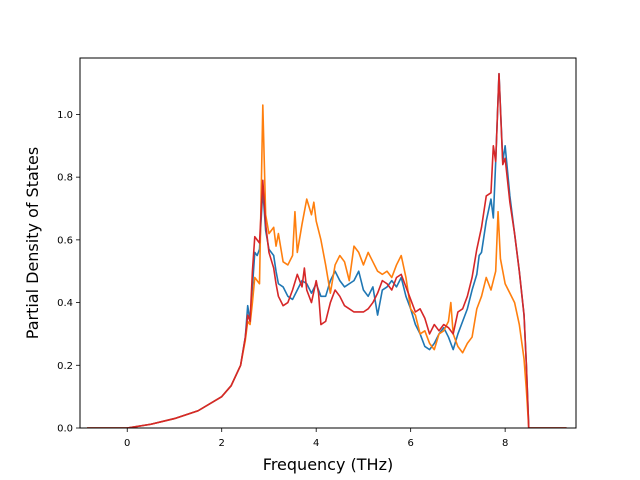  I want to click on y-tick-label: 1.0, so click(65, 115).